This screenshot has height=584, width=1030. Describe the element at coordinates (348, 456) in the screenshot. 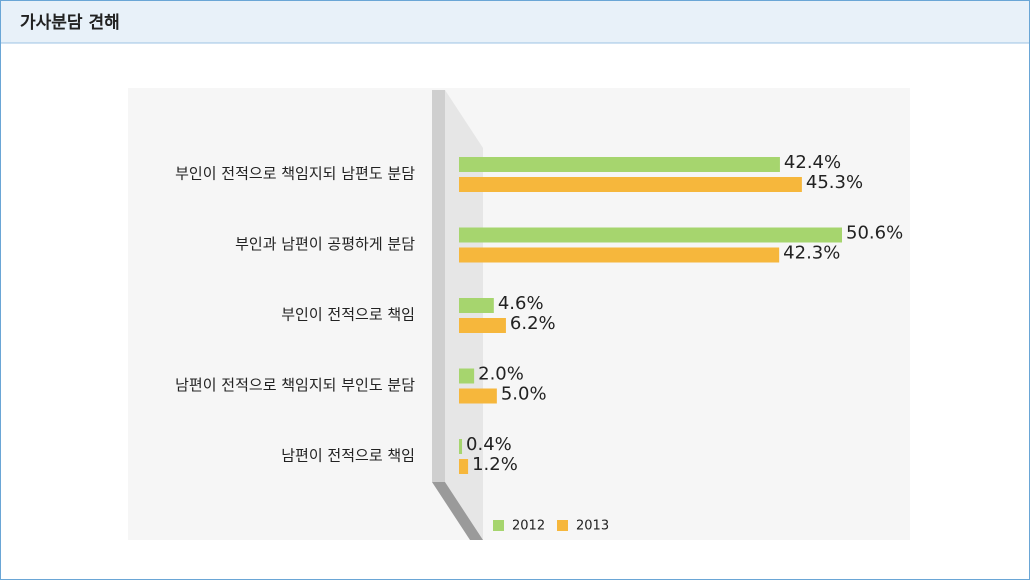

I see `category-label: 남편이 전적으로 책임` at that location.